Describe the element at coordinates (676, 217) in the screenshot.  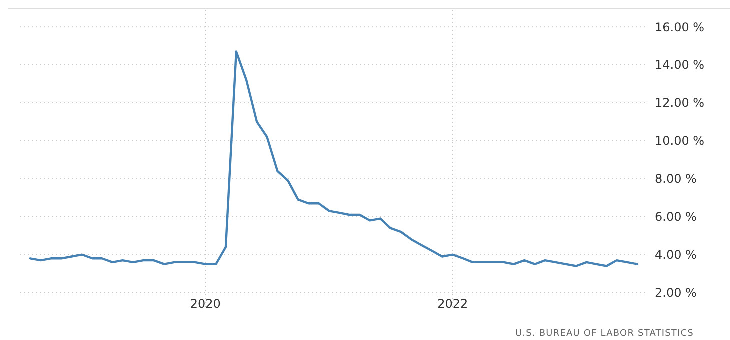
I see `y-tick-label: 6.00 %` at that location.